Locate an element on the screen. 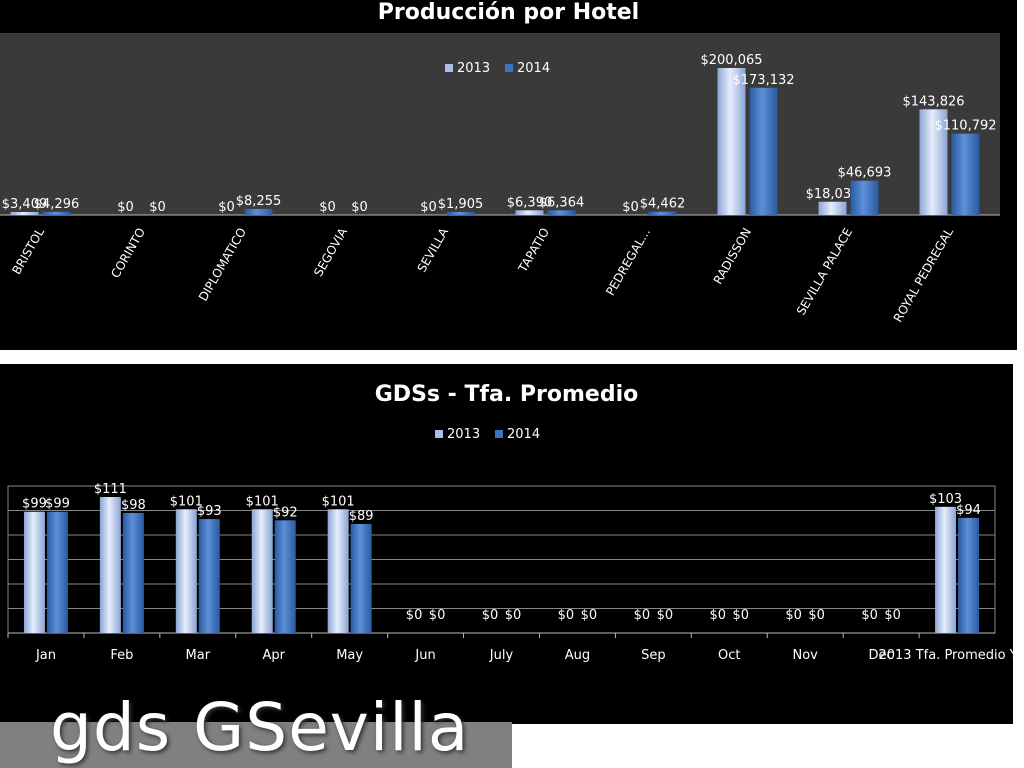 The width and height of the screenshot is (1024, 768). x-tick-label: 2013 Tfa. Promedio YTD is located at coordinates (945, 655).